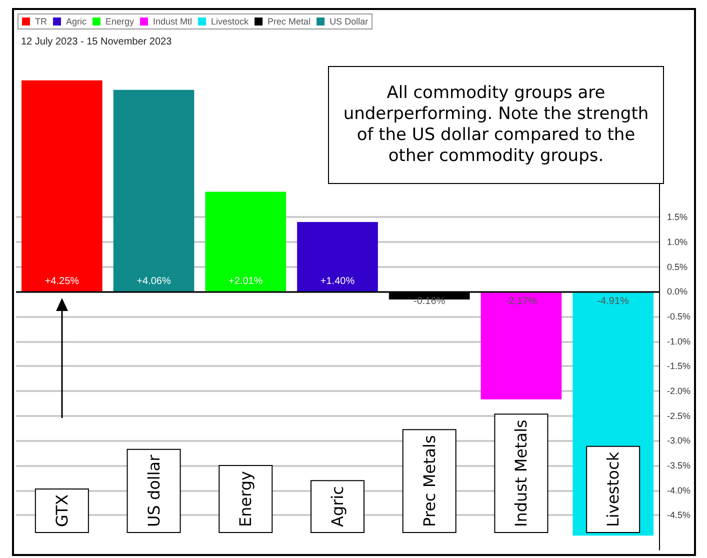 The height and width of the screenshot is (558, 707). I want to click on legend-label: Prec Metal, so click(289, 21).